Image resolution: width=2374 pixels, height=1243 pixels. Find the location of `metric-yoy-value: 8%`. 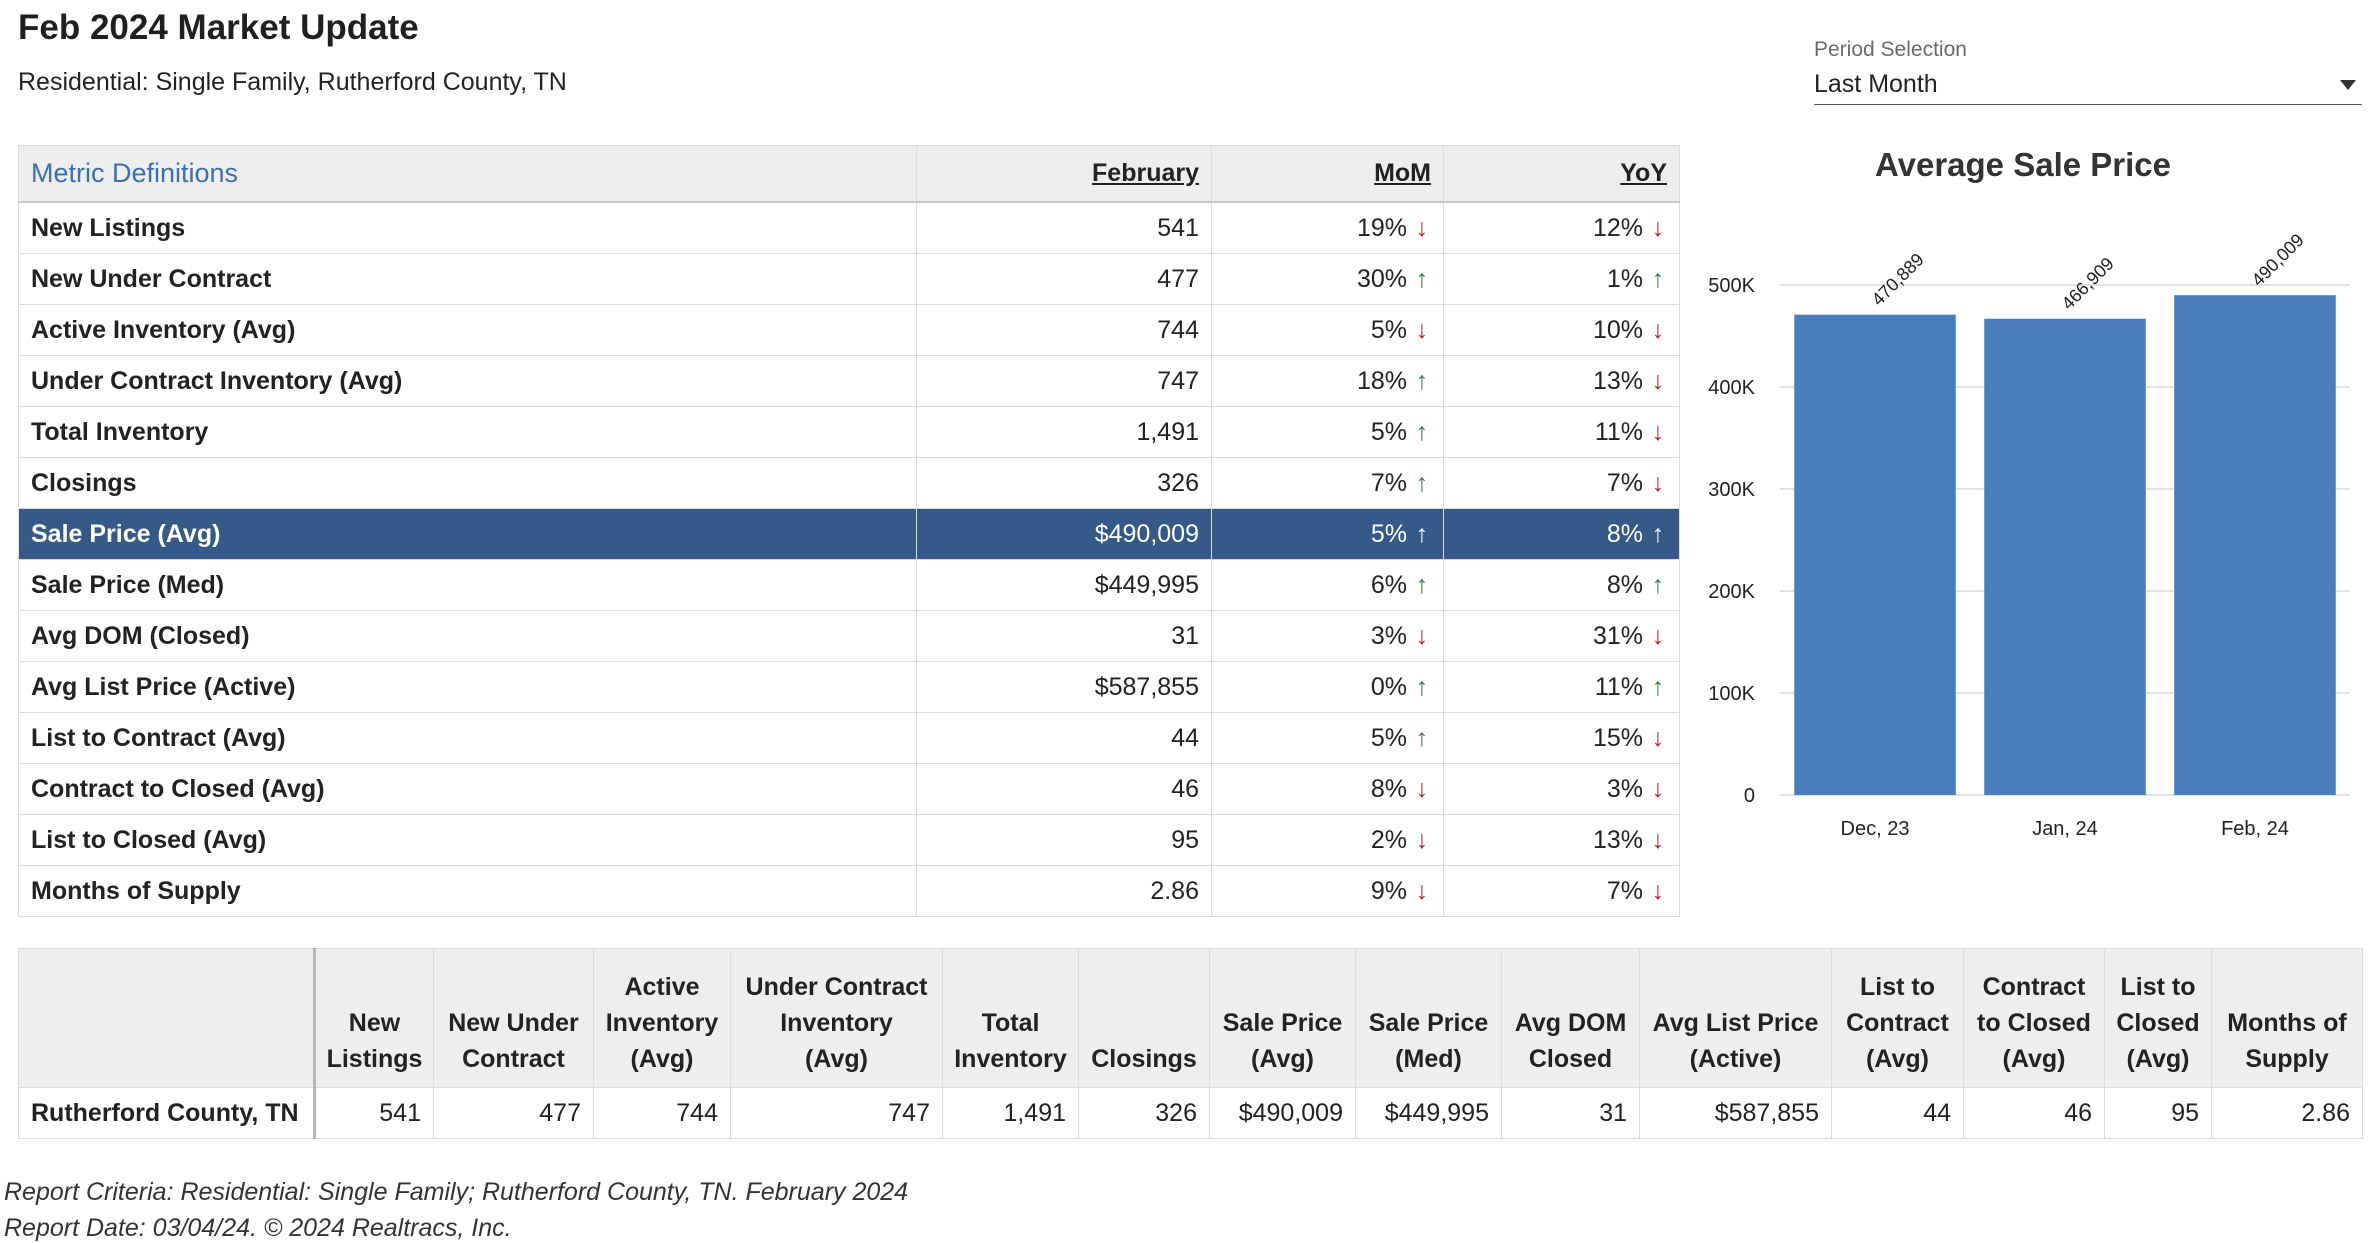

metric-yoy-value: 8% is located at coordinates (1624, 584).